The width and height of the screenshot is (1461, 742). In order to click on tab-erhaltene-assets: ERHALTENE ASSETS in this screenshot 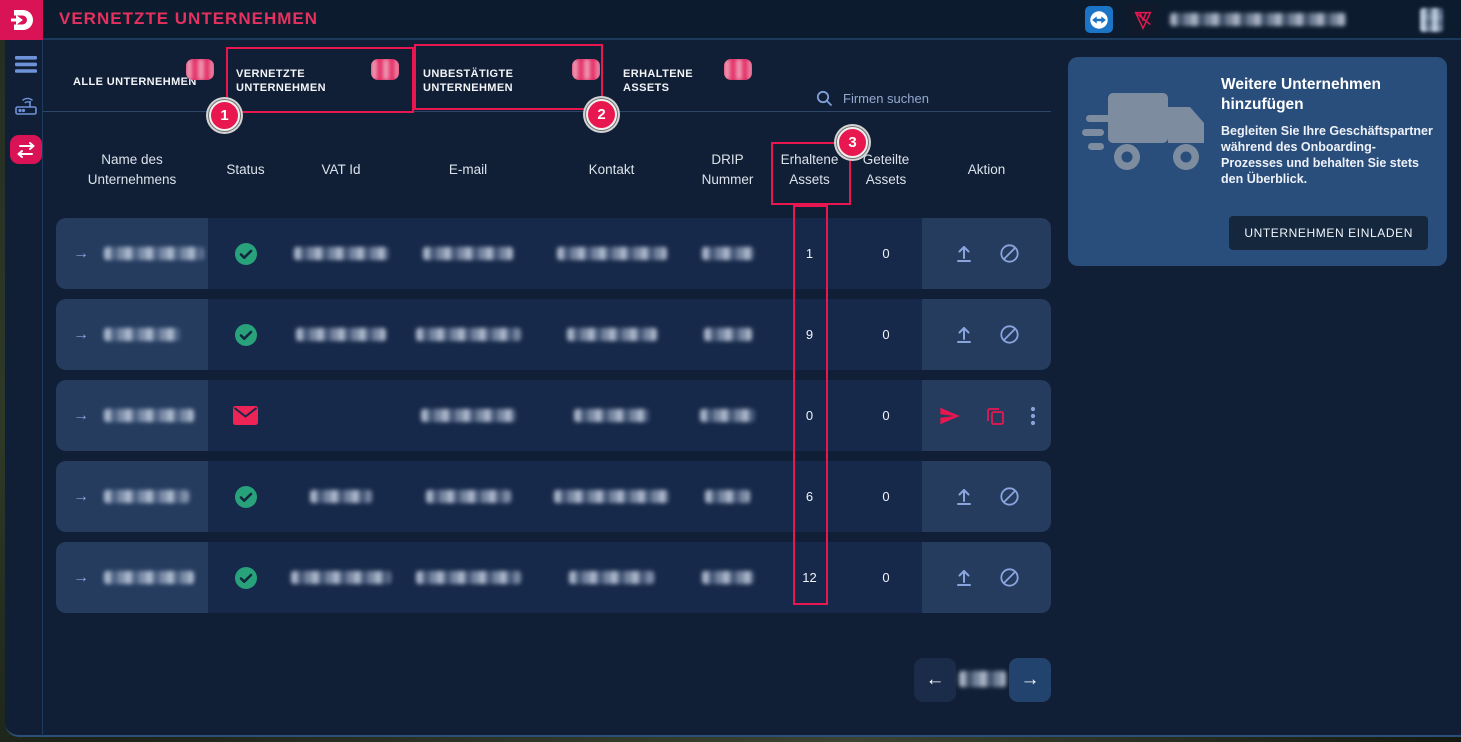, I will do `click(658, 81)`.